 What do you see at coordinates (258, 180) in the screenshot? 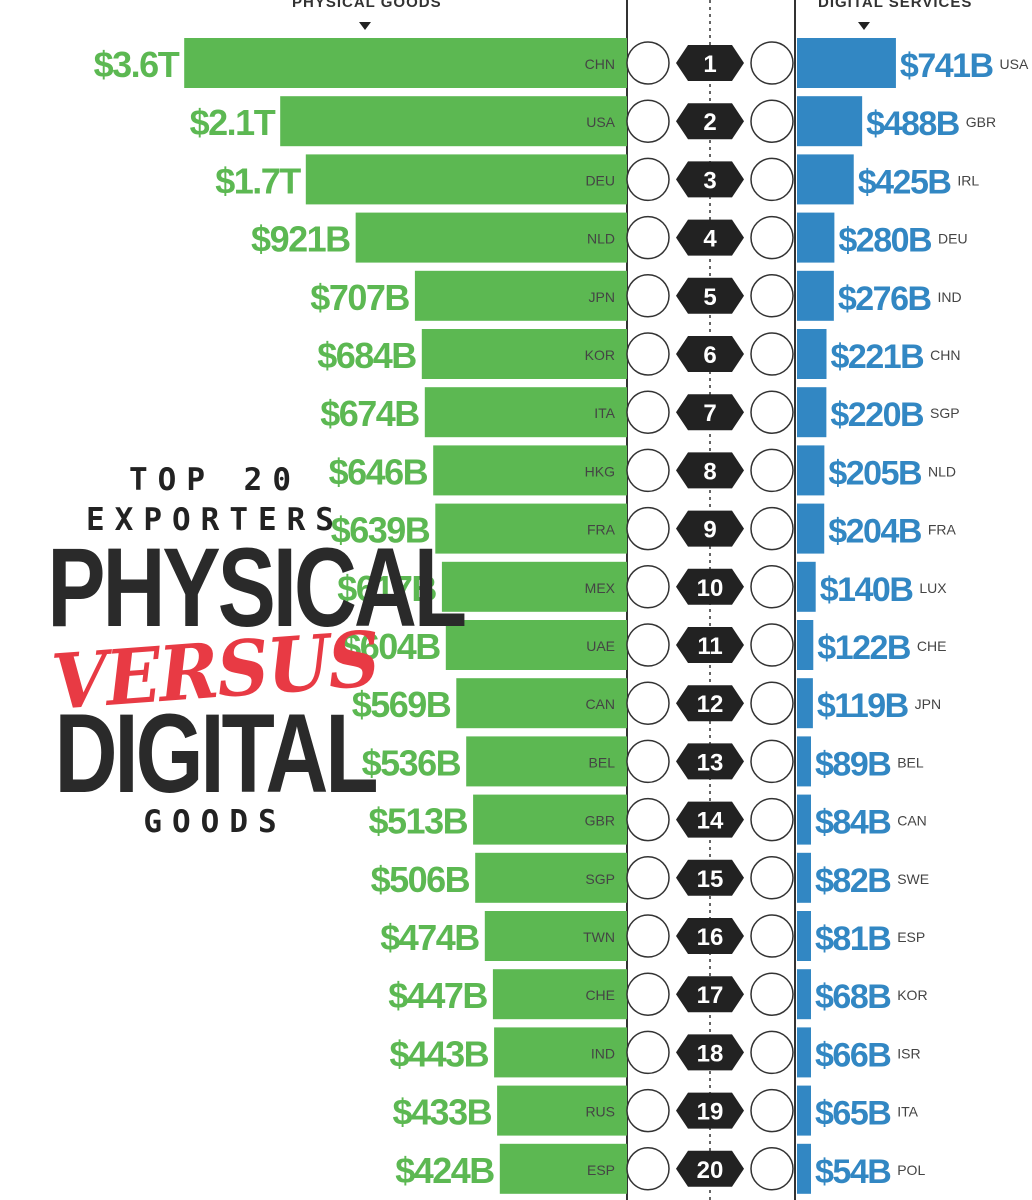
I see `physical-value-label: $1.7T` at bounding box center [258, 180].